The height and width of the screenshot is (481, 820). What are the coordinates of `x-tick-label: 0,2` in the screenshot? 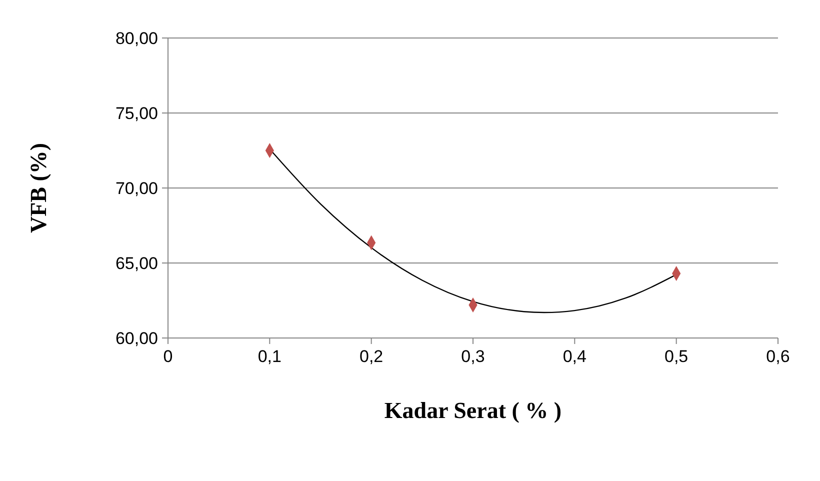 It's located at (372, 356).